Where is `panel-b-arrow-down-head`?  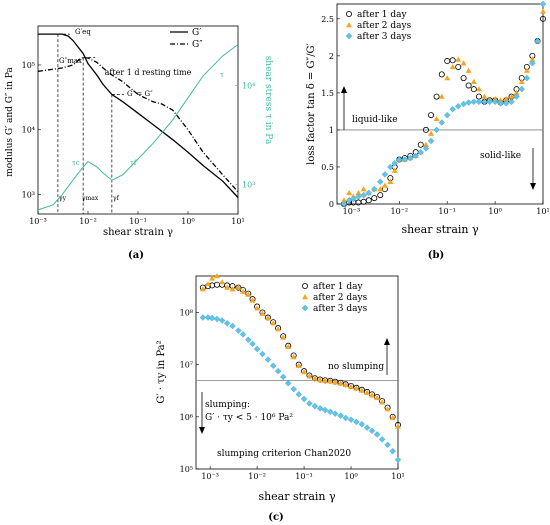
panel-b-arrow-down-head is located at coordinates (533, 186).